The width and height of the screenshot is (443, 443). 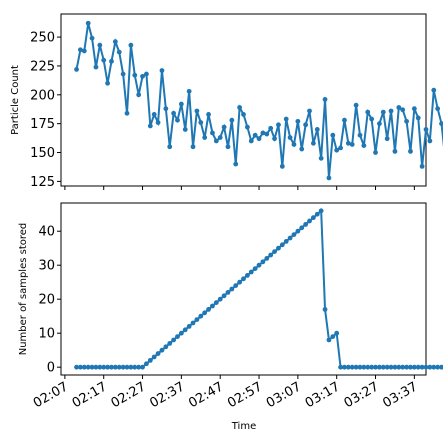 I want to click on top-y-tick-label: 125, so click(x=42, y=182).